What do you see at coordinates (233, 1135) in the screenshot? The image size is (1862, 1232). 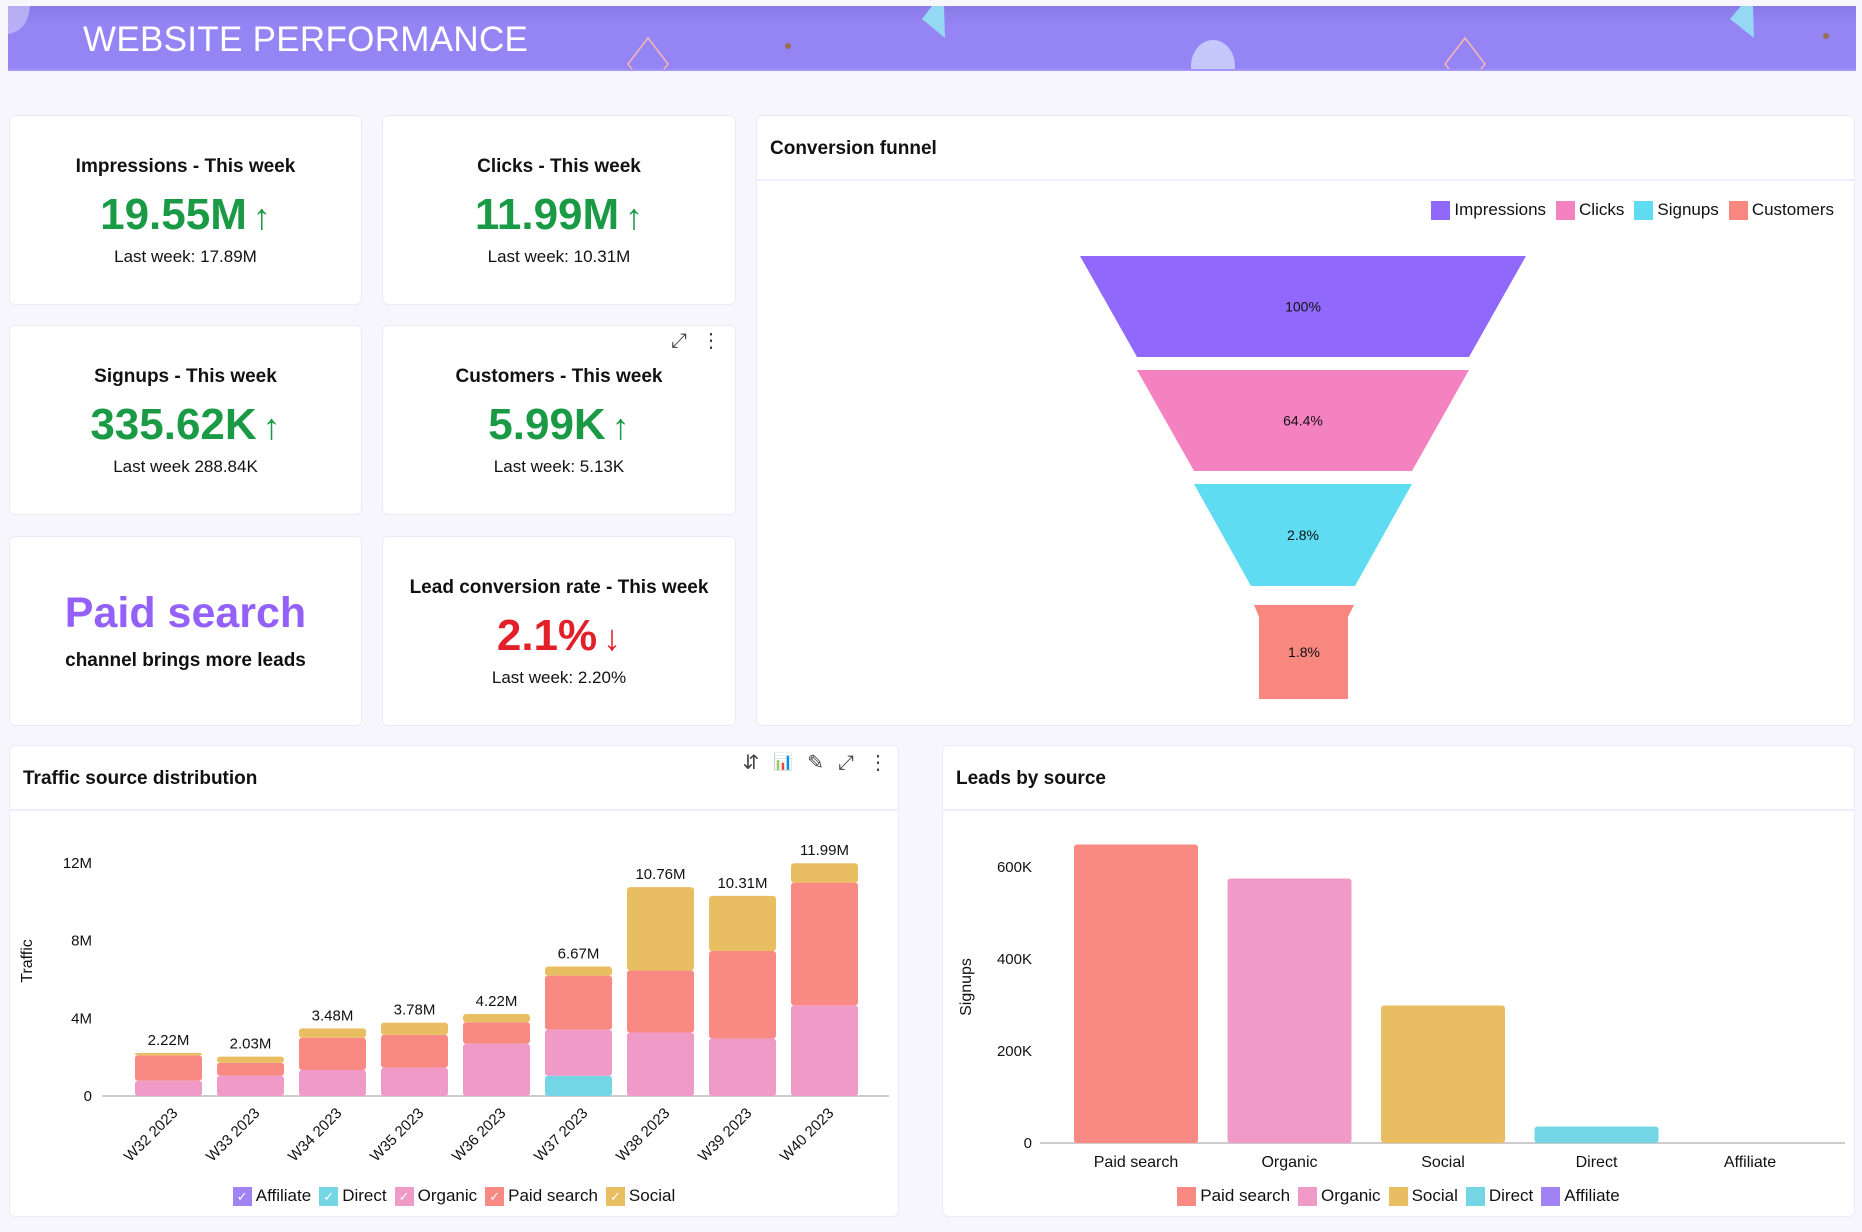 I see `x-tick-label: W33 2023` at bounding box center [233, 1135].